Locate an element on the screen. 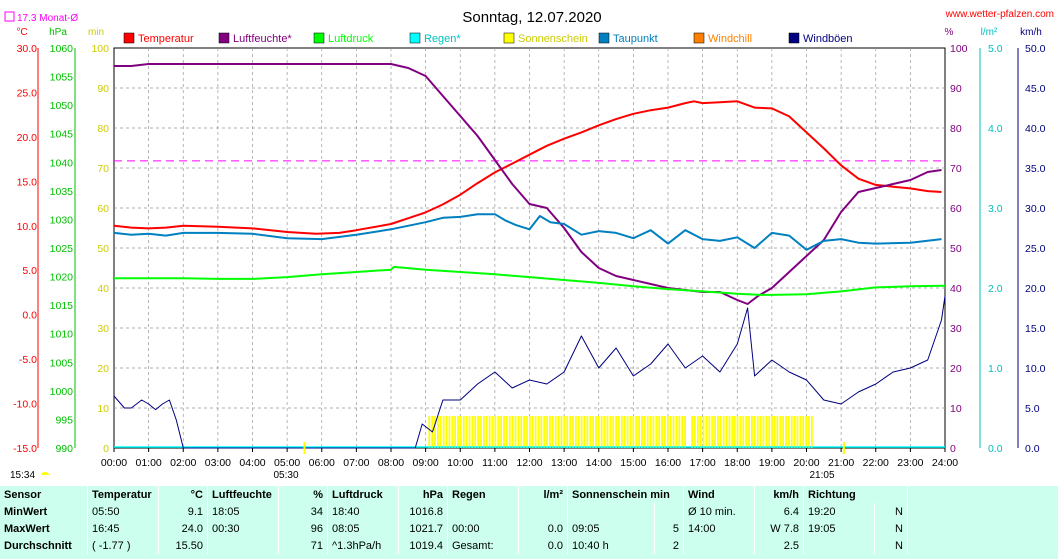 The height and width of the screenshot is (559, 1058). cell: 18:05 is located at coordinates (243, 511).